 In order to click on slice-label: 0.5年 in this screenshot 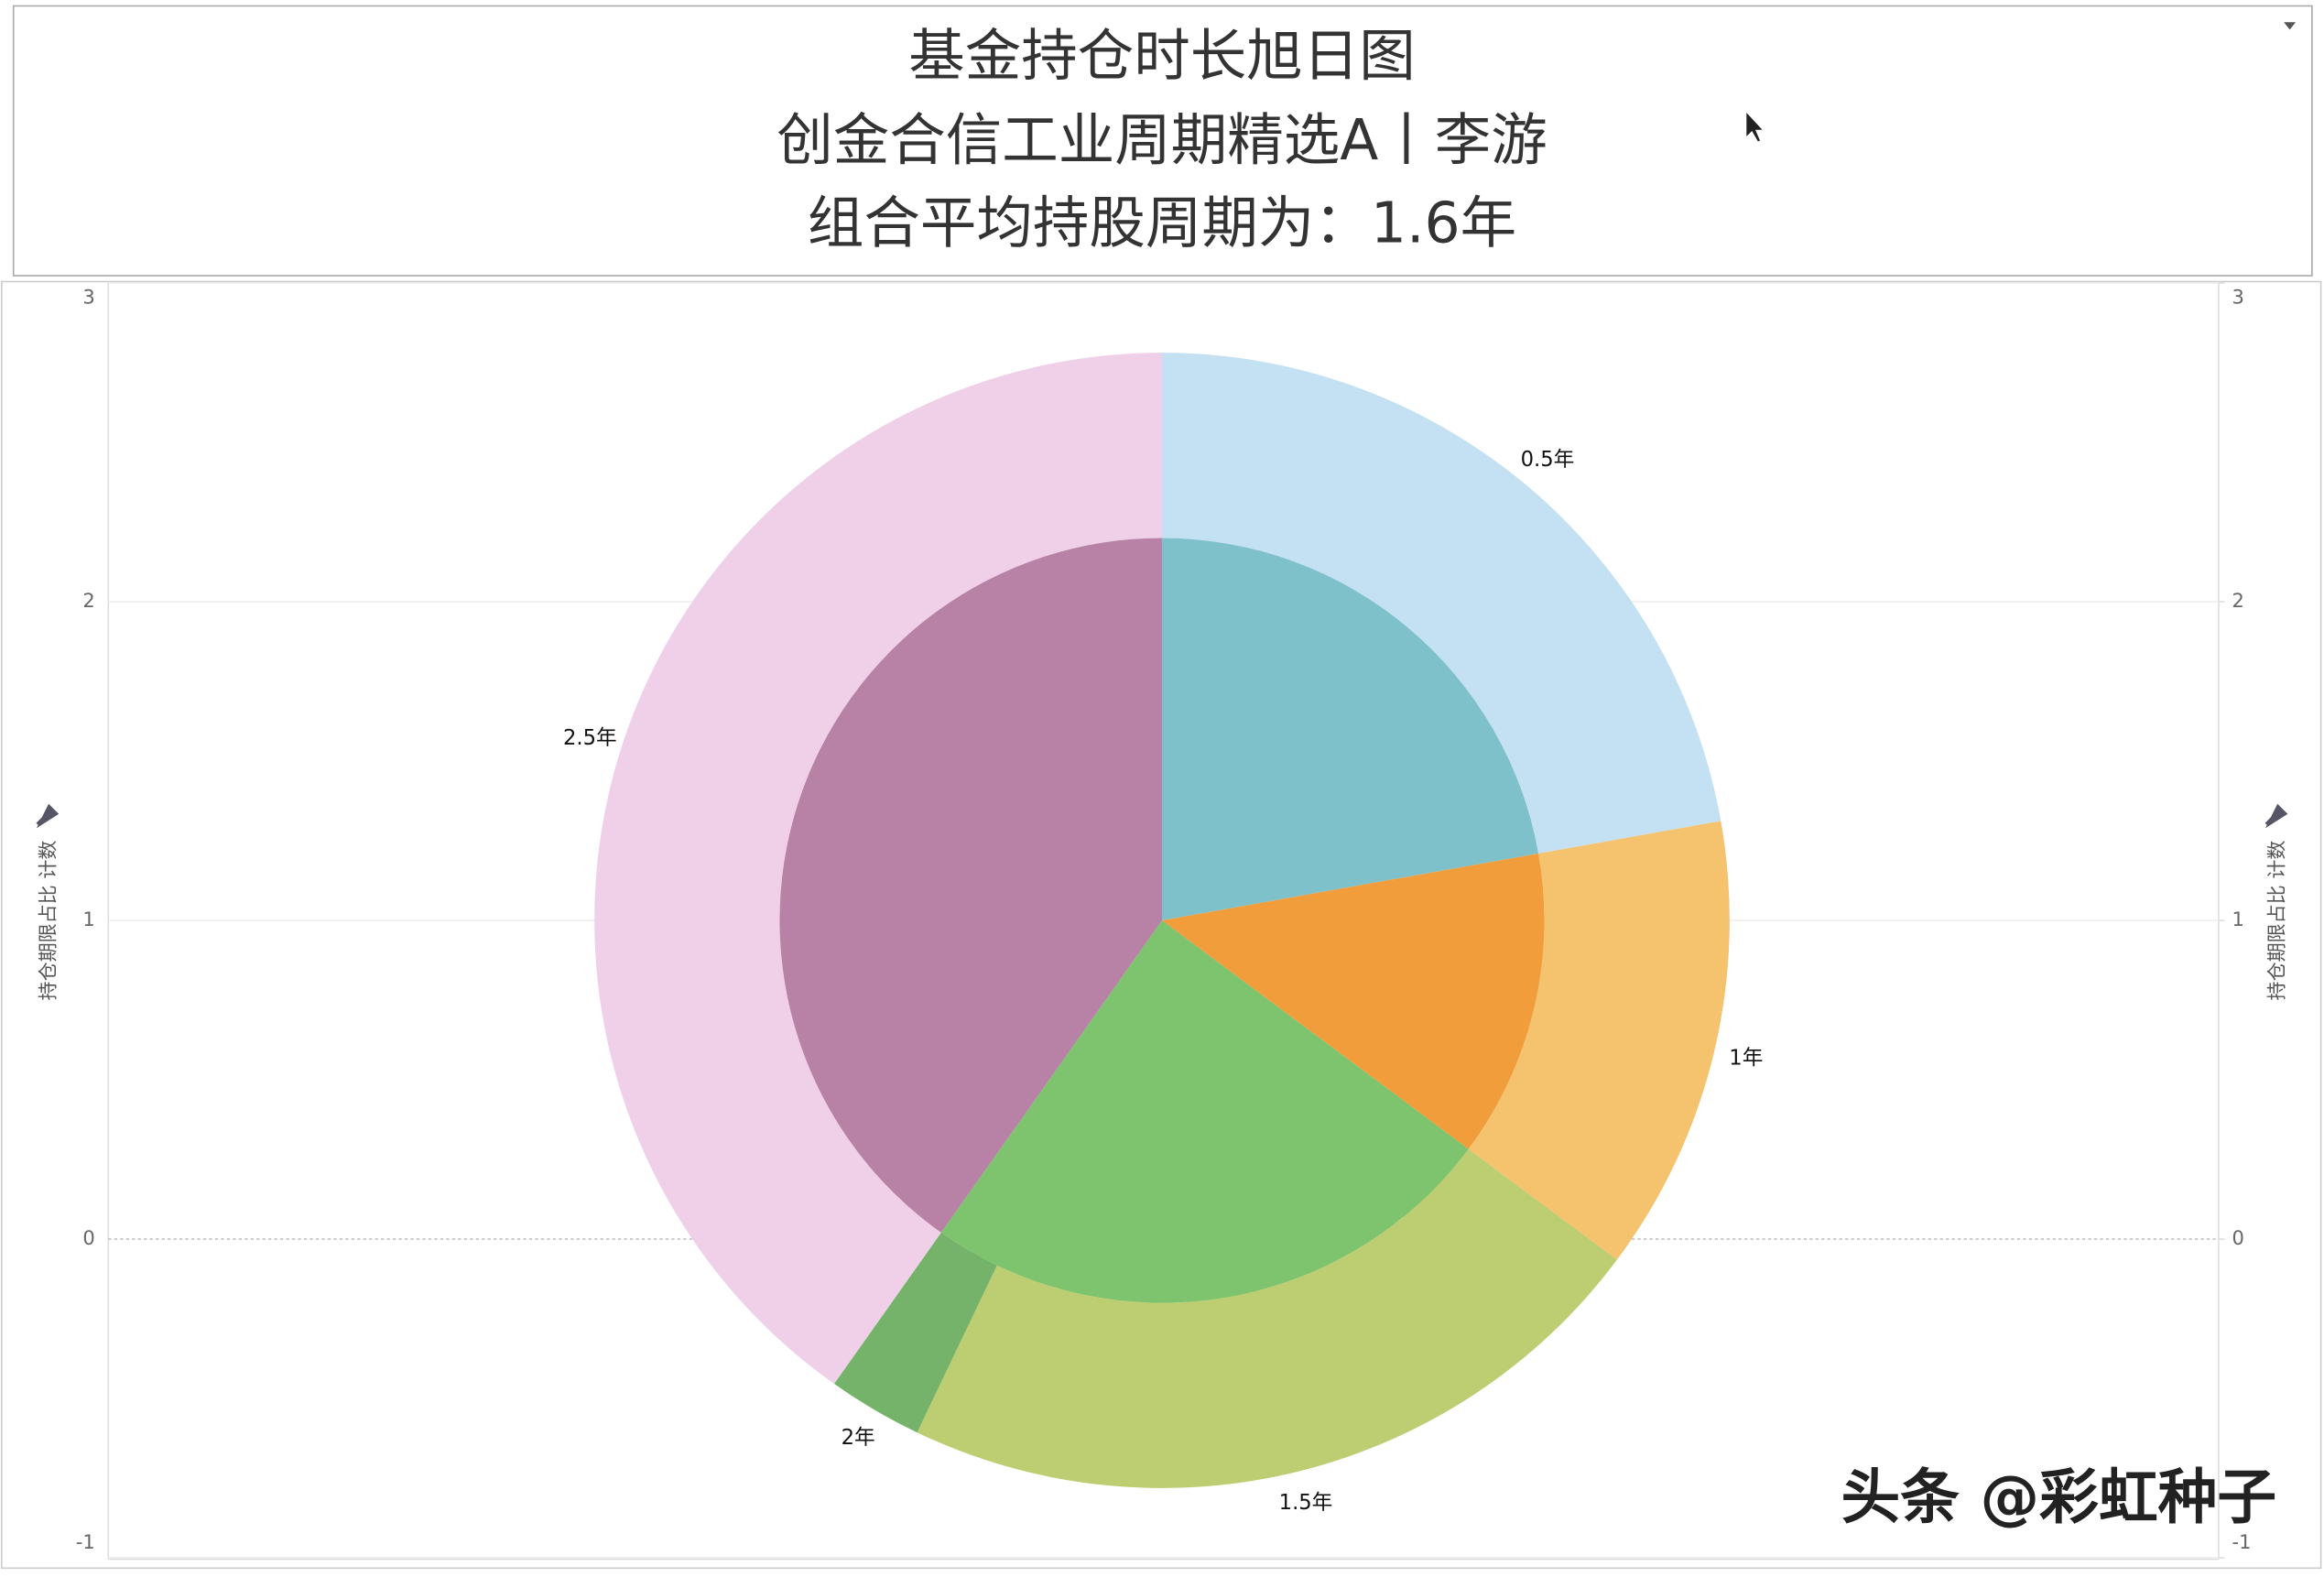, I will do `click(1548, 460)`.